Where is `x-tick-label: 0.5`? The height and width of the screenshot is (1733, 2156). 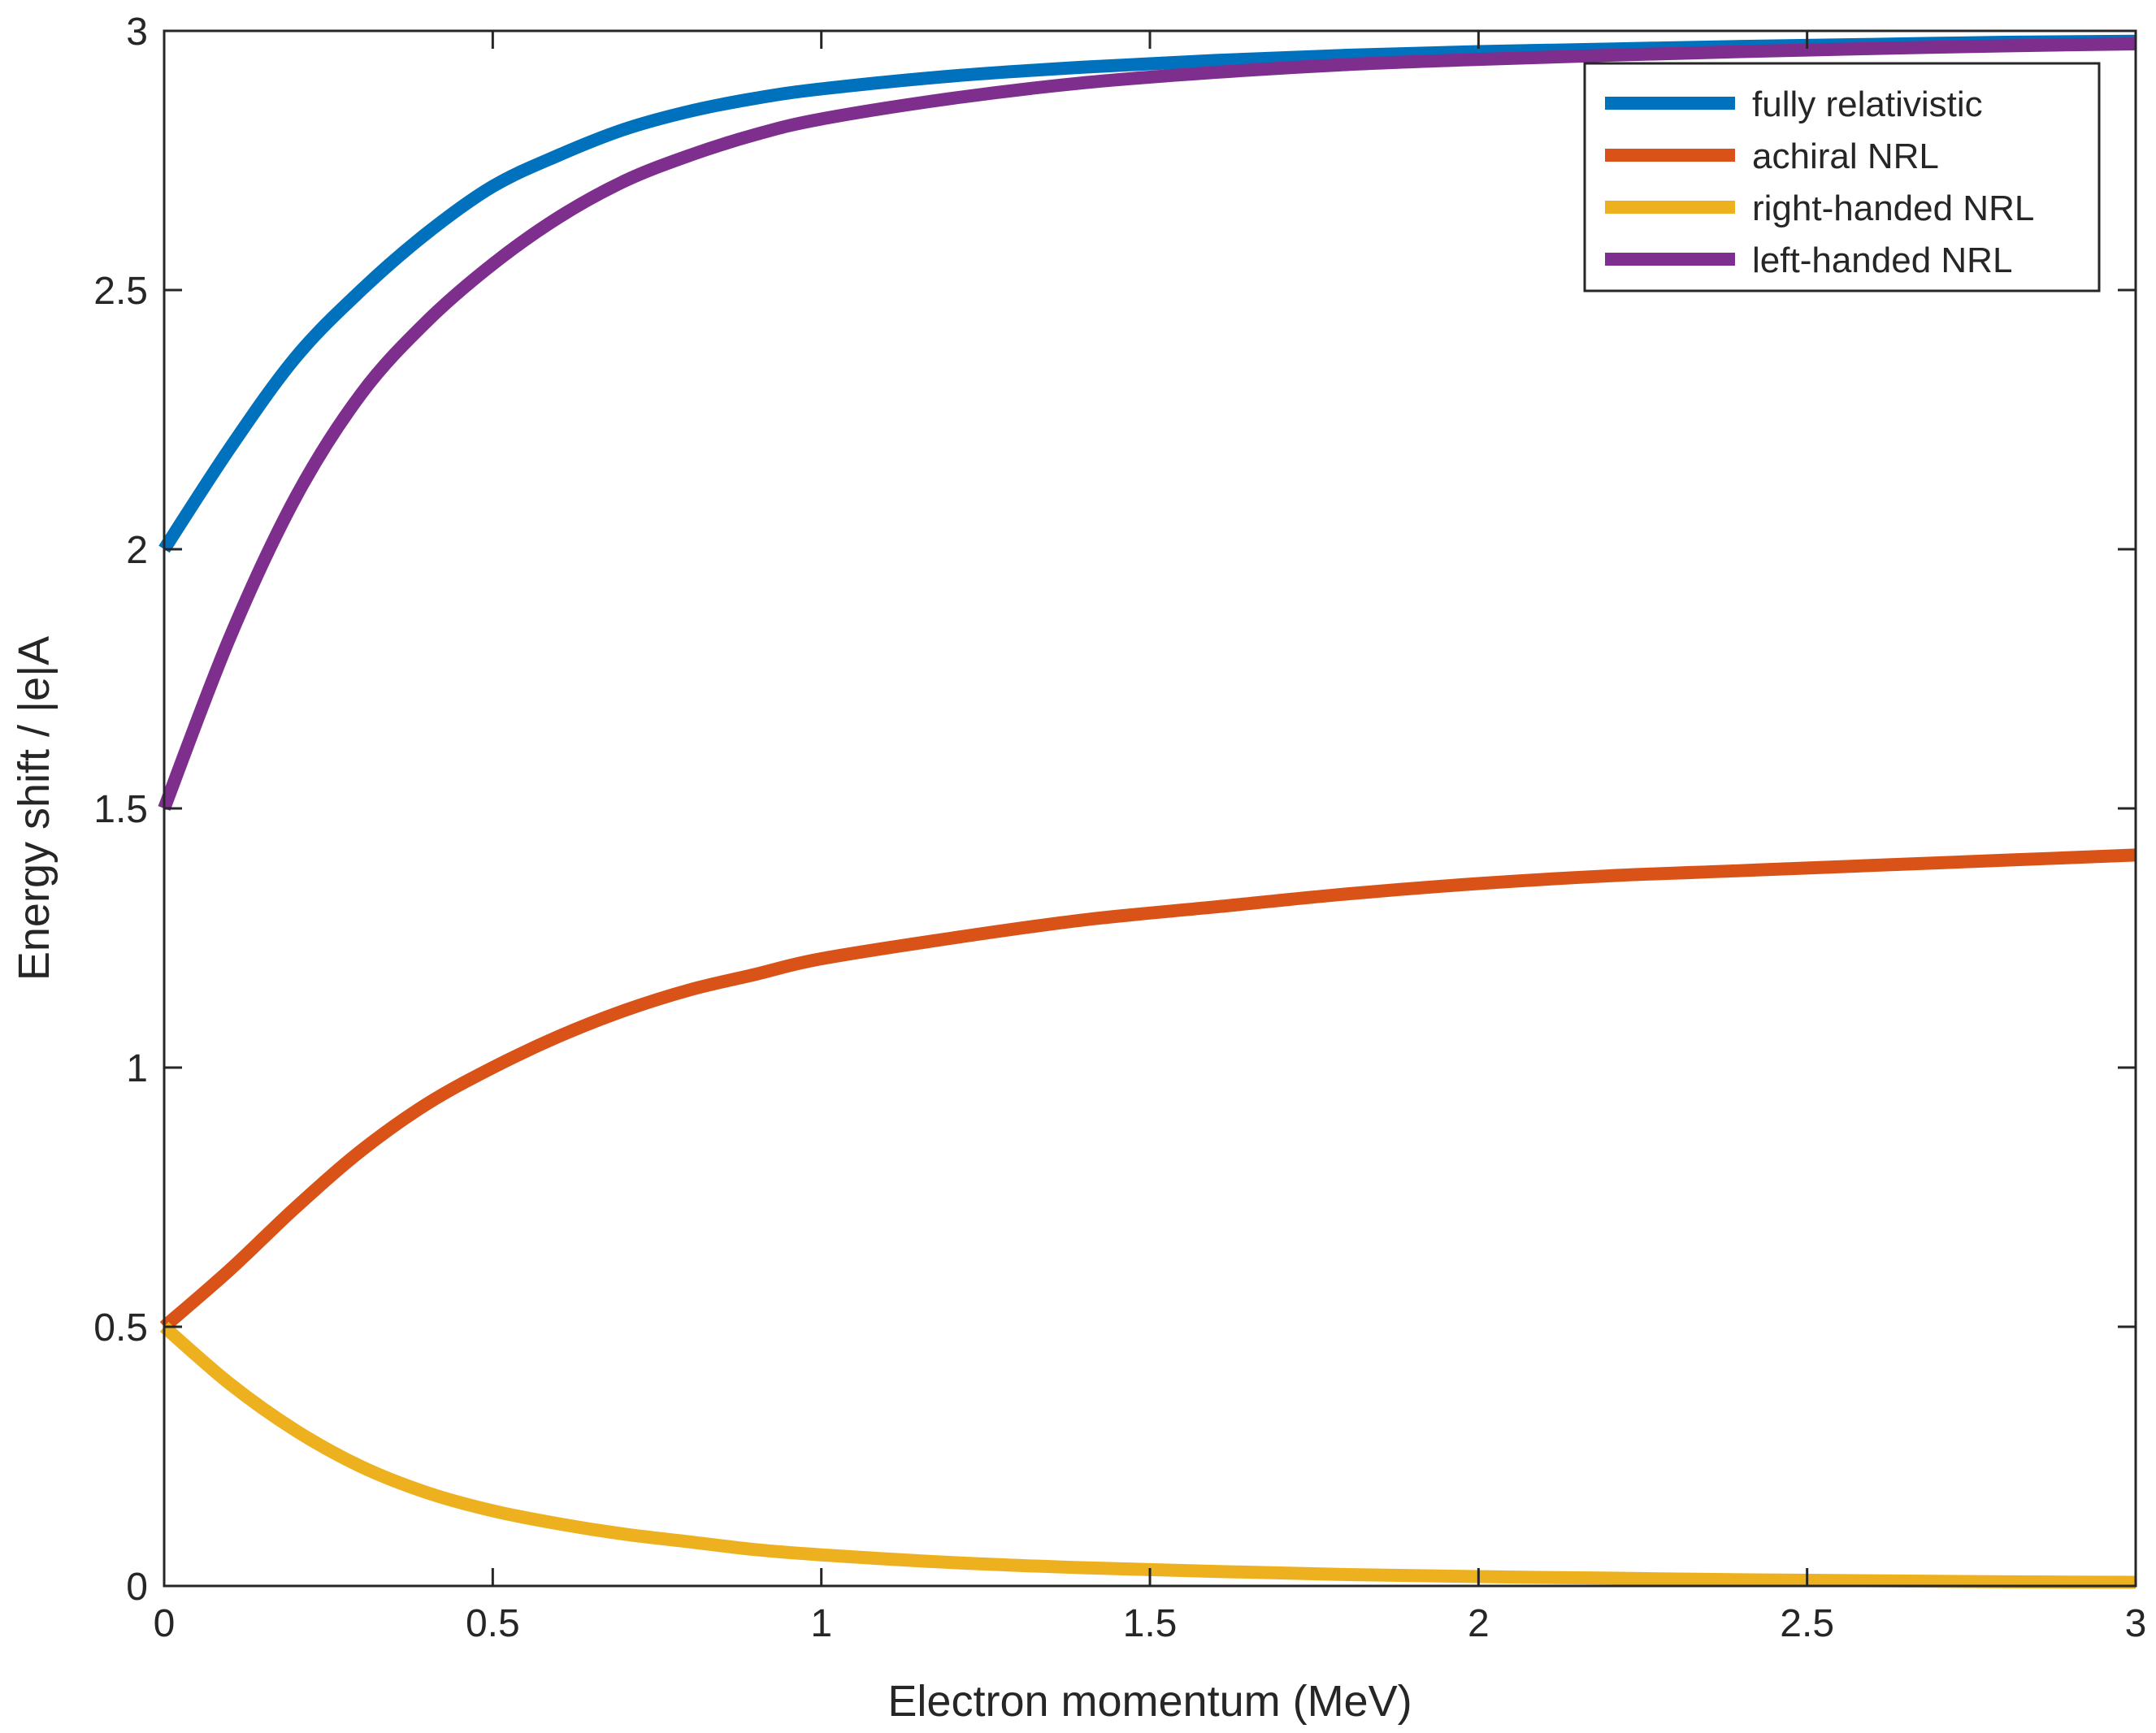 x-tick-label: 0.5 is located at coordinates (493, 1623).